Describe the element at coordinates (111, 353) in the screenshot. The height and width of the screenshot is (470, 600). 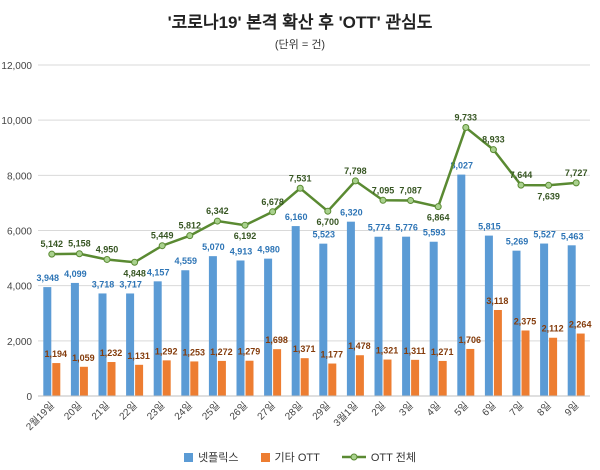
I see `data-label-other-ott: 1,232` at that location.